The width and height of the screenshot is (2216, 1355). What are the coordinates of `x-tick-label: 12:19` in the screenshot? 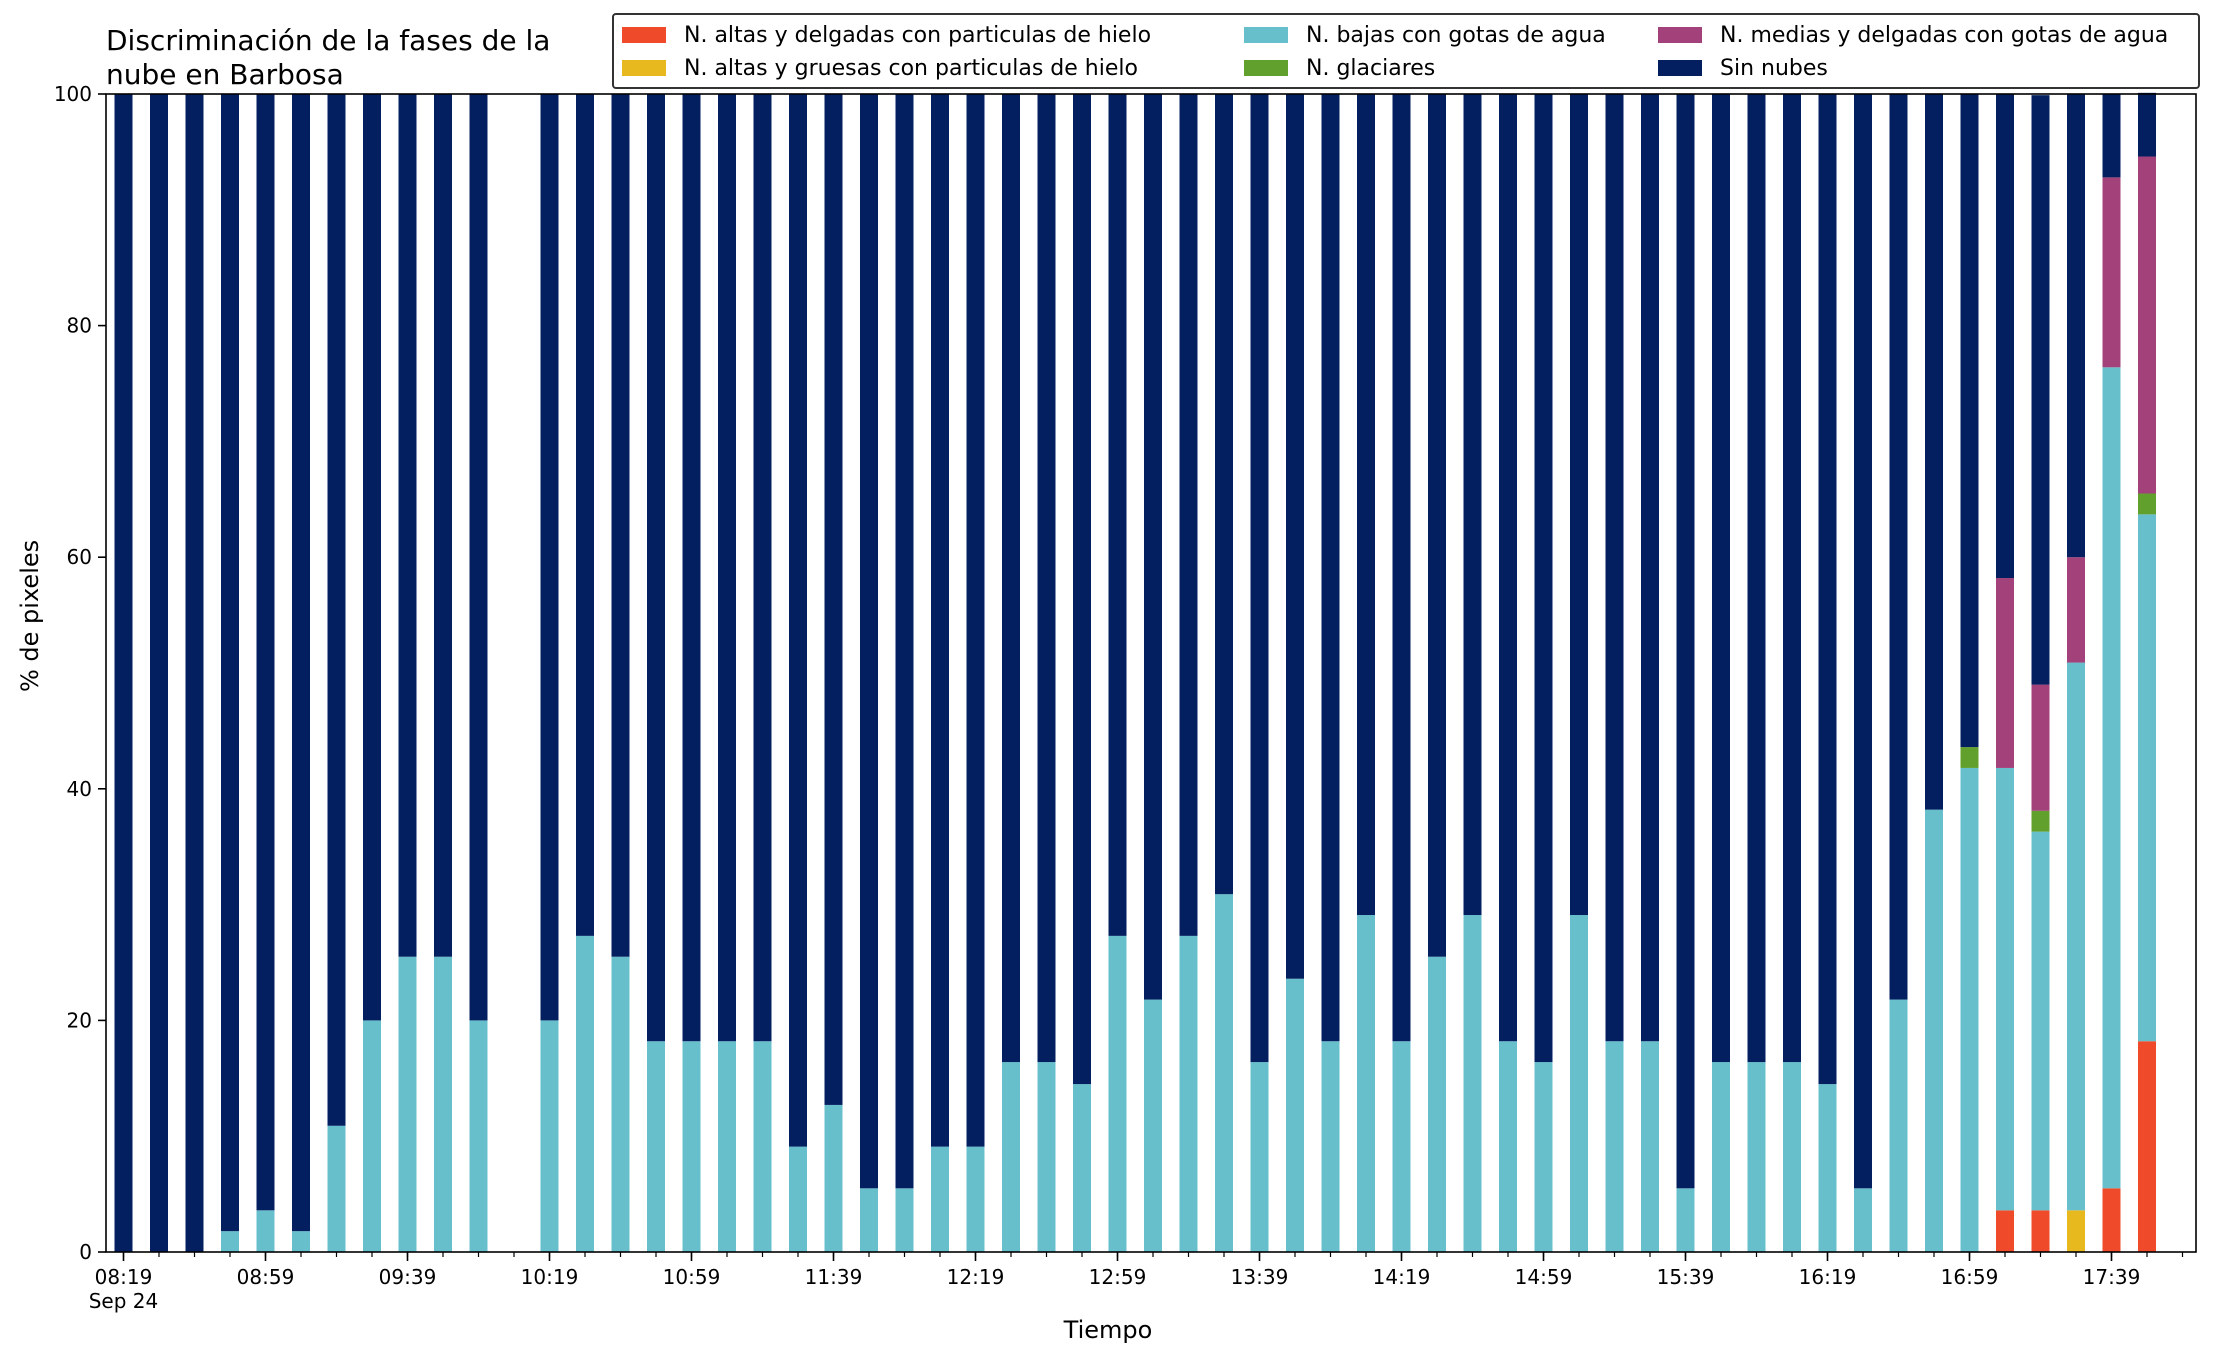 It's located at (976, 1277).